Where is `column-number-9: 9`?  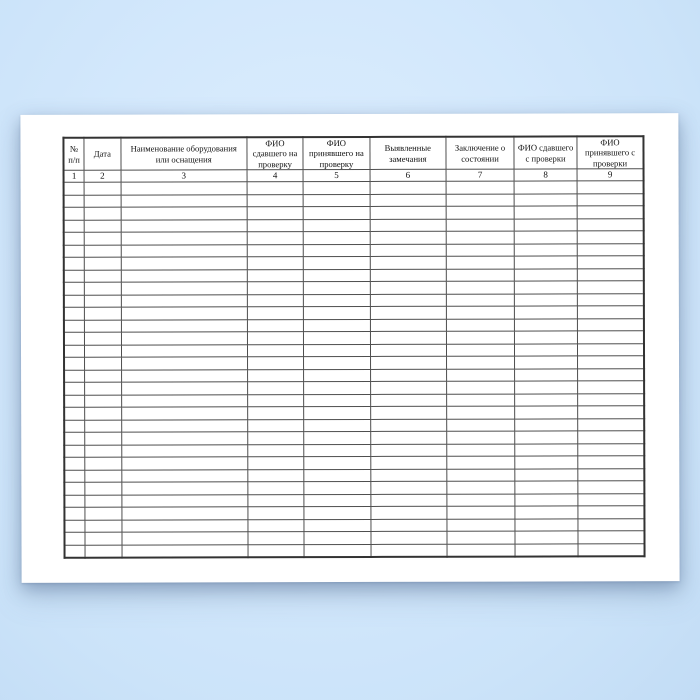
column-number-9: 9 is located at coordinates (610, 174).